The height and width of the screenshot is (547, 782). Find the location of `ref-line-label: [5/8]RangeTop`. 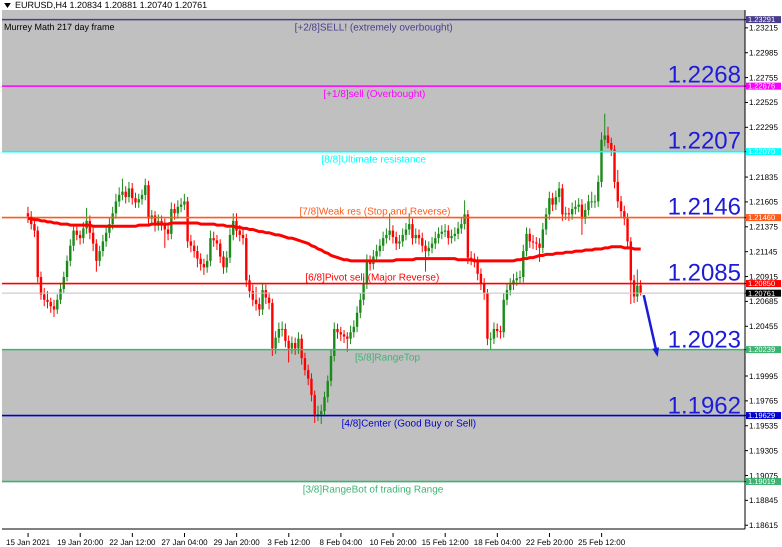

ref-line-label: [5/8]RangeTop is located at coordinates (387, 358).